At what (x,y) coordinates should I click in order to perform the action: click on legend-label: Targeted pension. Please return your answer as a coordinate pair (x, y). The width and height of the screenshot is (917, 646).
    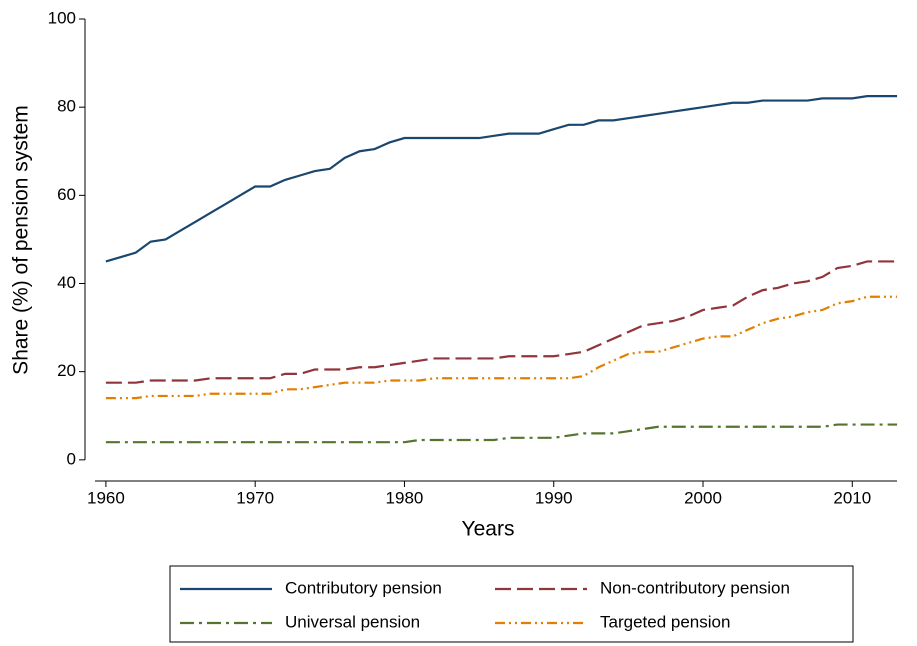
    Looking at the image, I should click on (665, 621).